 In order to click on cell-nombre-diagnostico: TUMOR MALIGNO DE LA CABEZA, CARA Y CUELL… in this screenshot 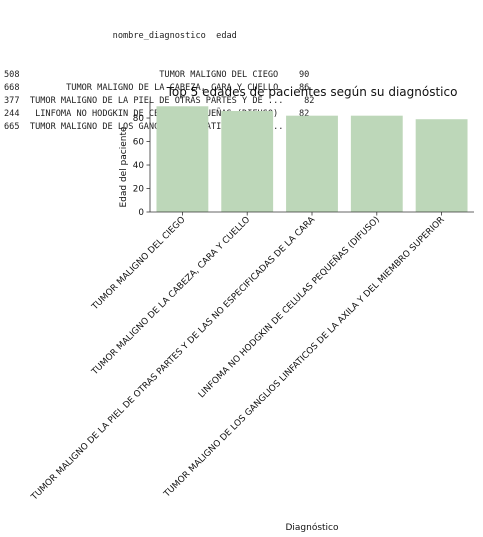, I will do `click(172, 88)`.